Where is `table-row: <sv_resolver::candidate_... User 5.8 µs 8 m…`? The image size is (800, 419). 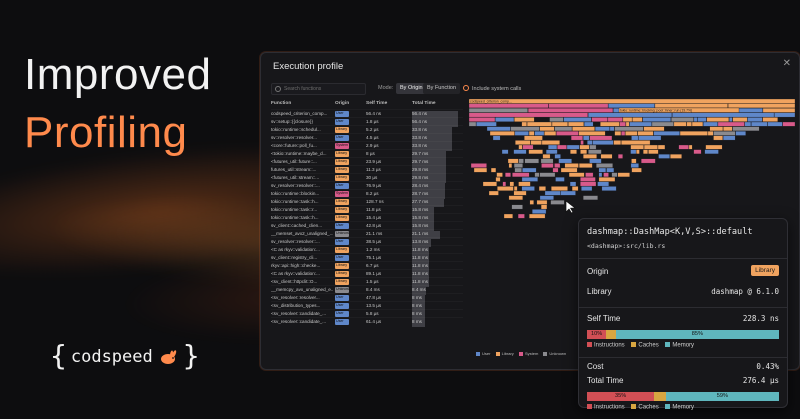 table-row: <sv_resolver::candidate_... User 5.8 µs 8 m… is located at coordinates (367, 314).